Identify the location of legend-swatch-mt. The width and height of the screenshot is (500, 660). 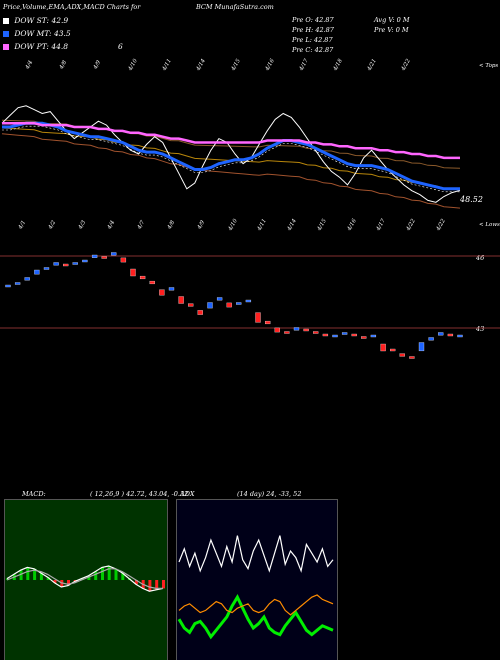
(6, 34).